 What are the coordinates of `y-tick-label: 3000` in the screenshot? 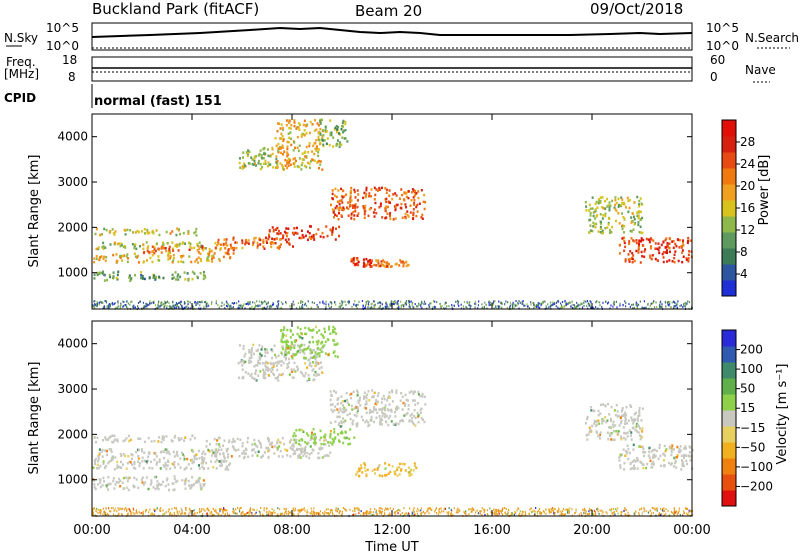 It's located at (72, 389).